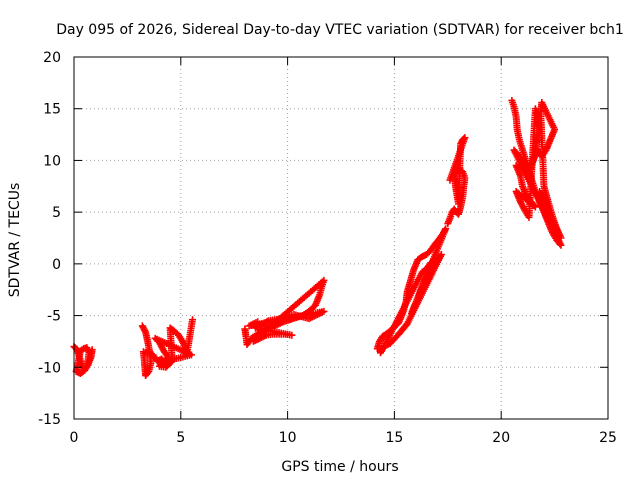  Describe the element at coordinates (15, 240) in the screenshot. I see `y-axis-label: SDTVAR / TECUs` at that location.